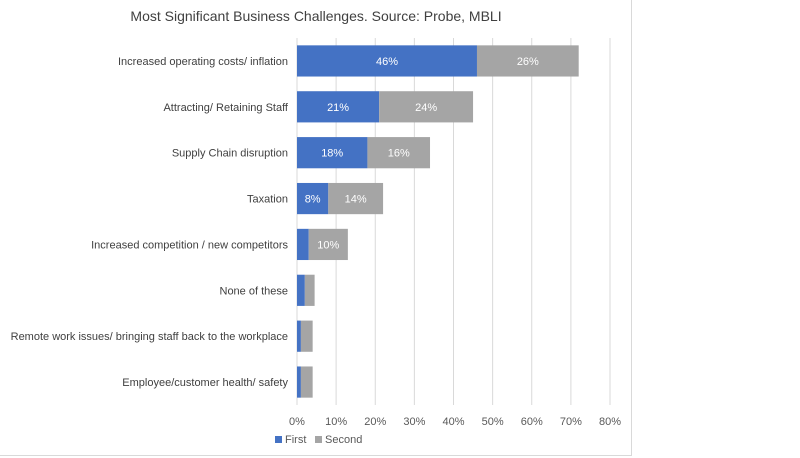 The width and height of the screenshot is (800, 458). I want to click on data-label: 18%, so click(332, 154).